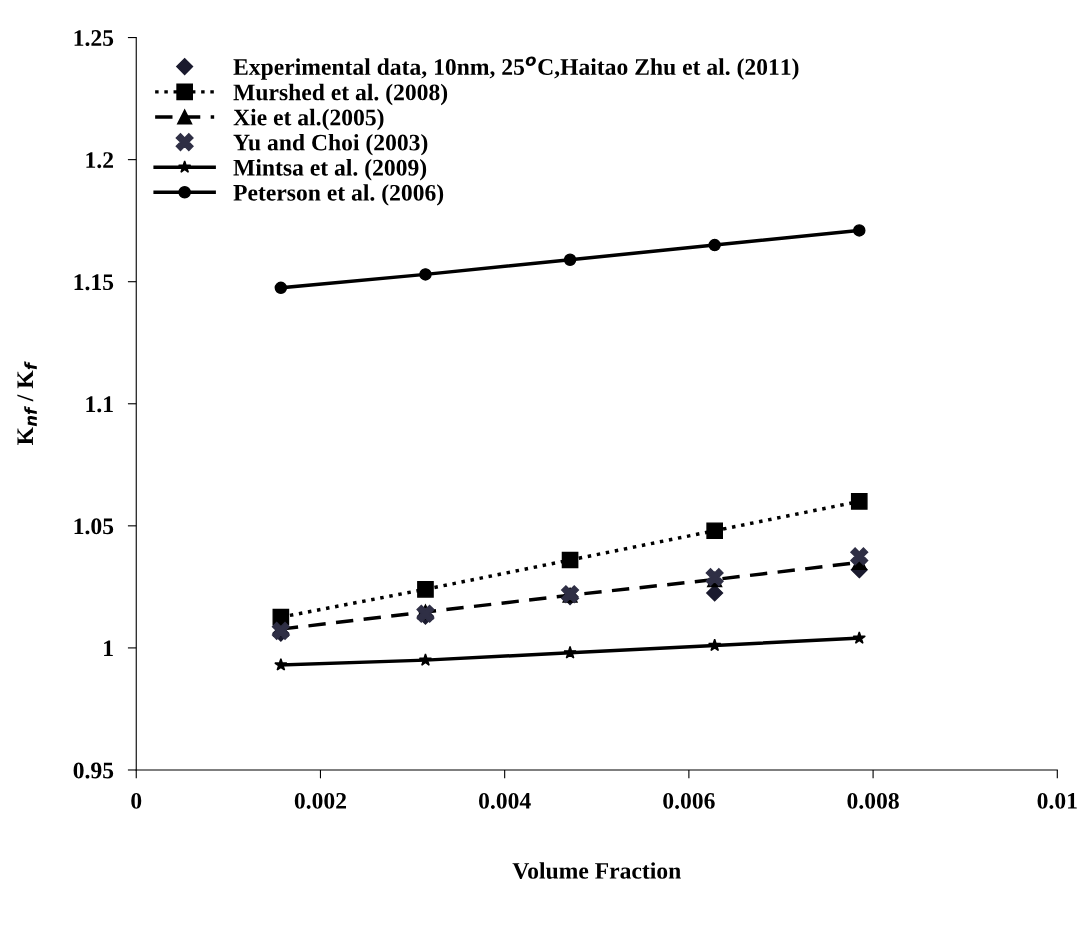  What do you see at coordinates (100, 160) in the screenshot?
I see `y-tick-label: 1.2` at bounding box center [100, 160].